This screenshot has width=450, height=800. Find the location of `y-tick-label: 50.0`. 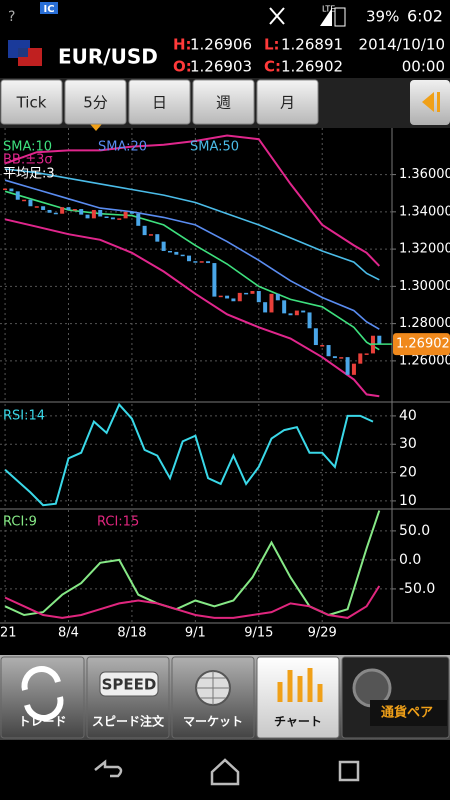

y-tick-label: 50.0 is located at coordinates (414, 531).